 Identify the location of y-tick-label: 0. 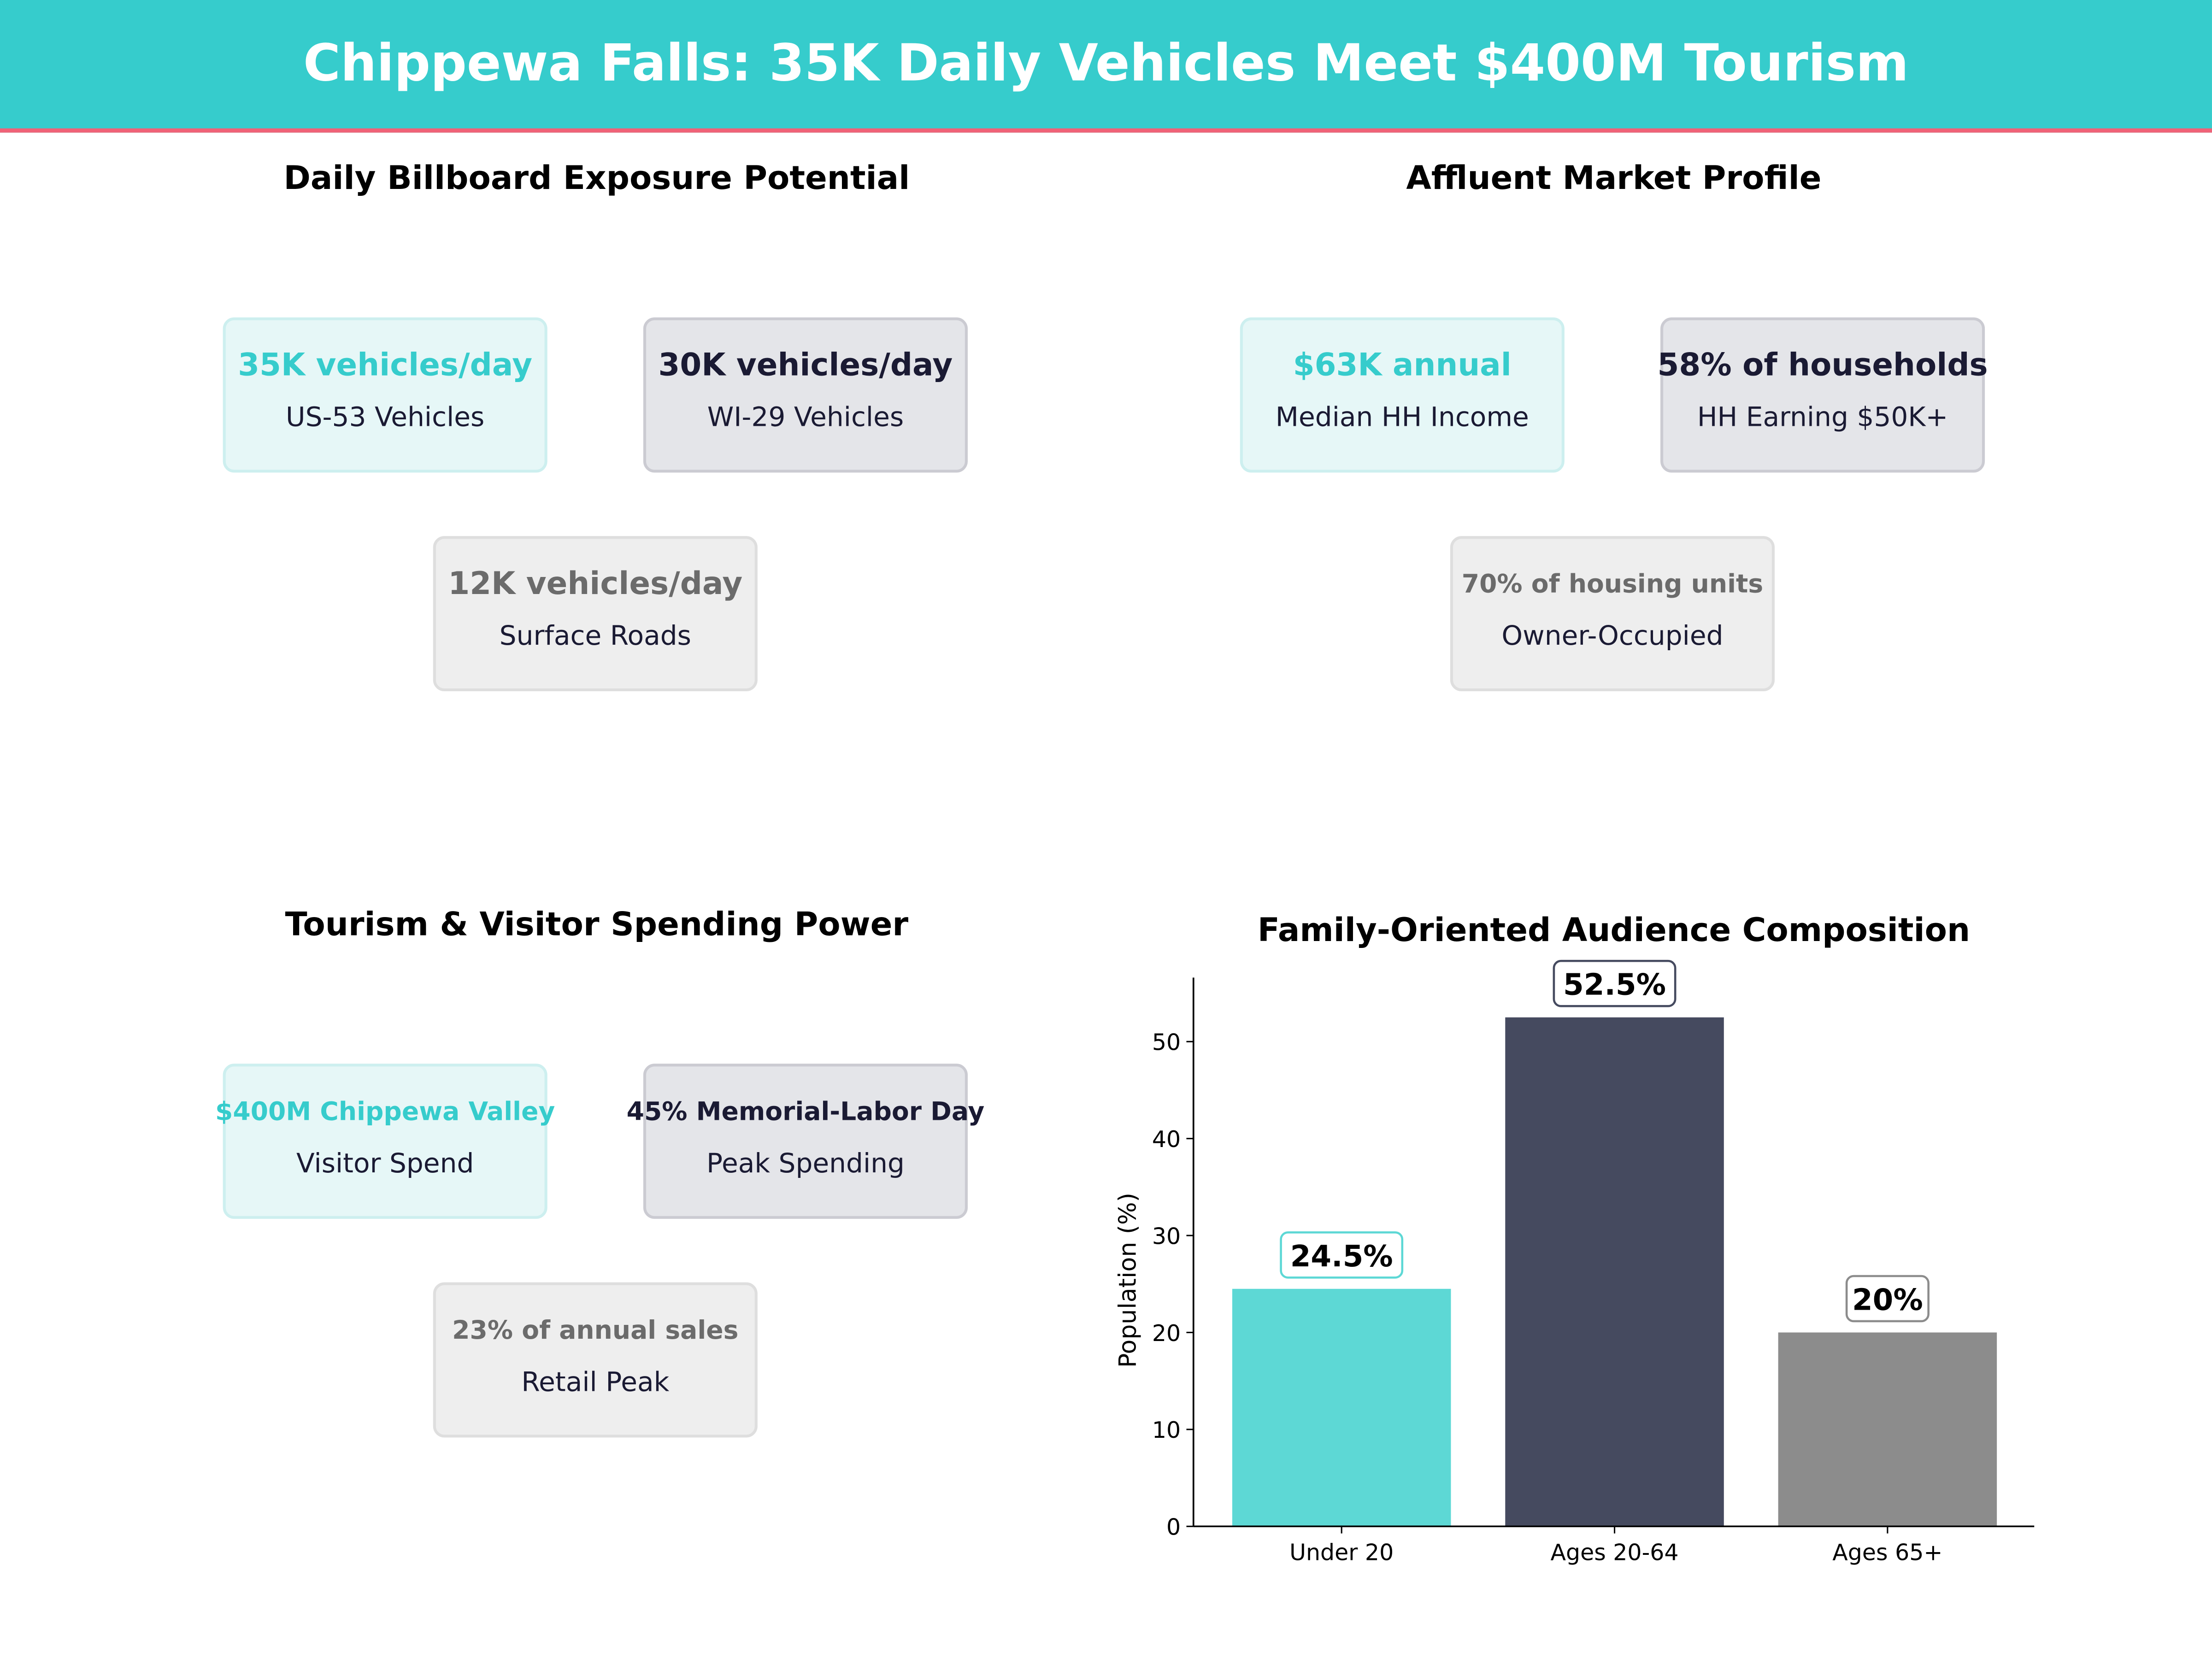
(1173, 1527).